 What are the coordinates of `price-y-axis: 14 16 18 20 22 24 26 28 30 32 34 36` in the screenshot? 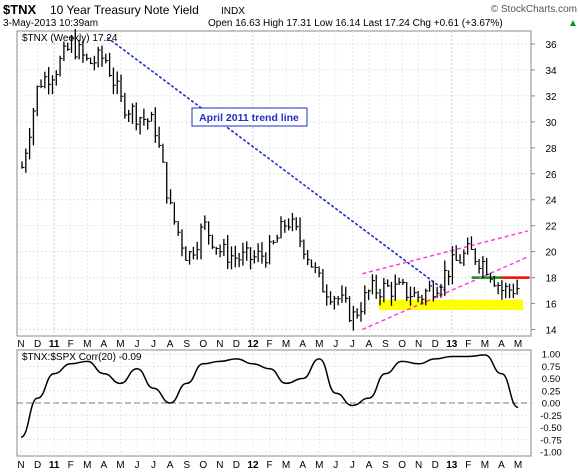 It's located at (544, 188).